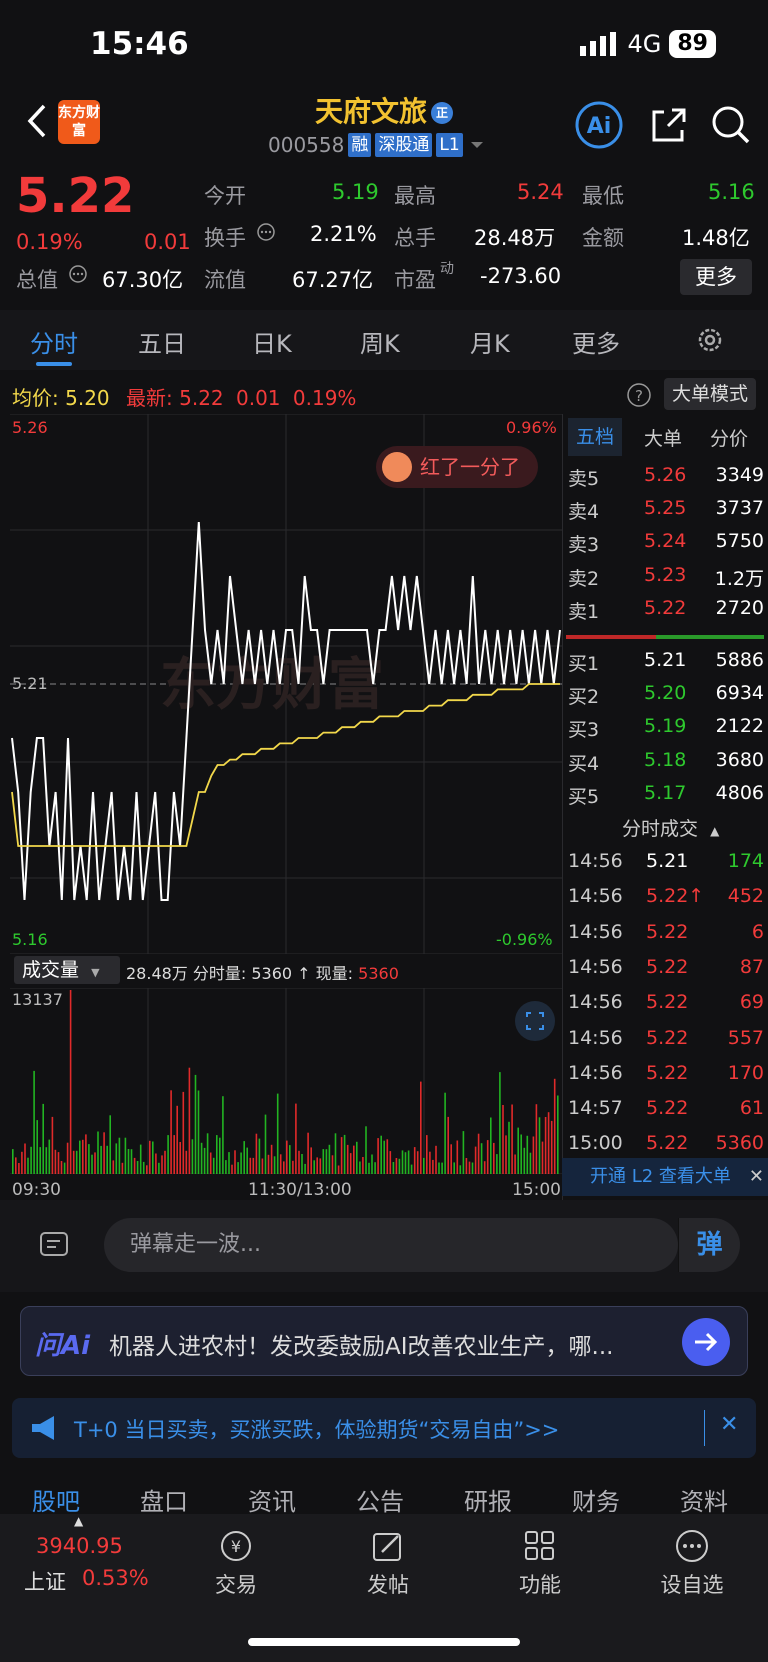 The image size is (768, 1662). What do you see at coordinates (55, 1245) in the screenshot?
I see `message-icon` at bounding box center [55, 1245].